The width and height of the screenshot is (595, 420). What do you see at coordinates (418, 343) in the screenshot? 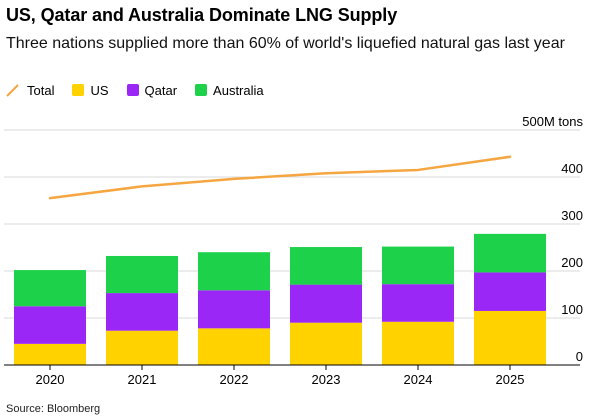
I see `bar-us-2024` at bounding box center [418, 343].